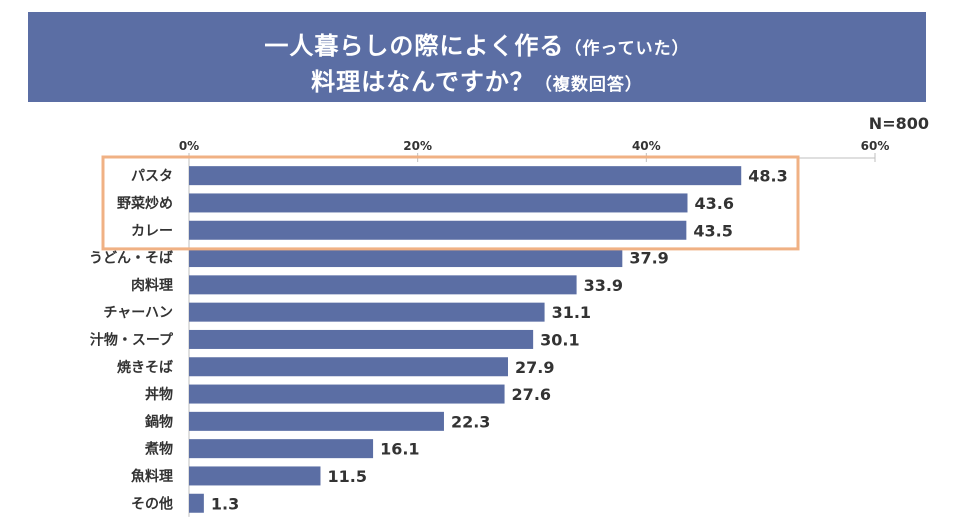  I want to click on value-label: 33.9, so click(603, 285).